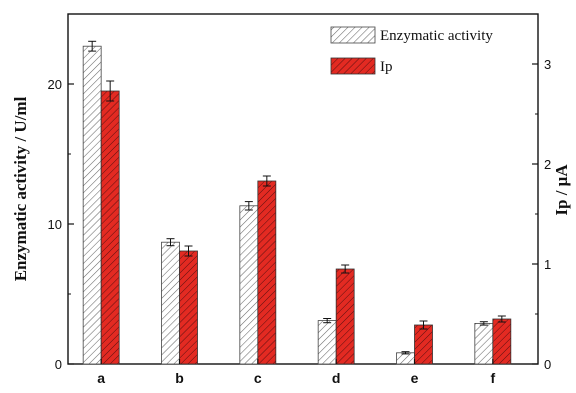 This screenshot has height=393, width=576. Describe the element at coordinates (415, 378) in the screenshot. I see `x-tick-label-e: e` at that location.